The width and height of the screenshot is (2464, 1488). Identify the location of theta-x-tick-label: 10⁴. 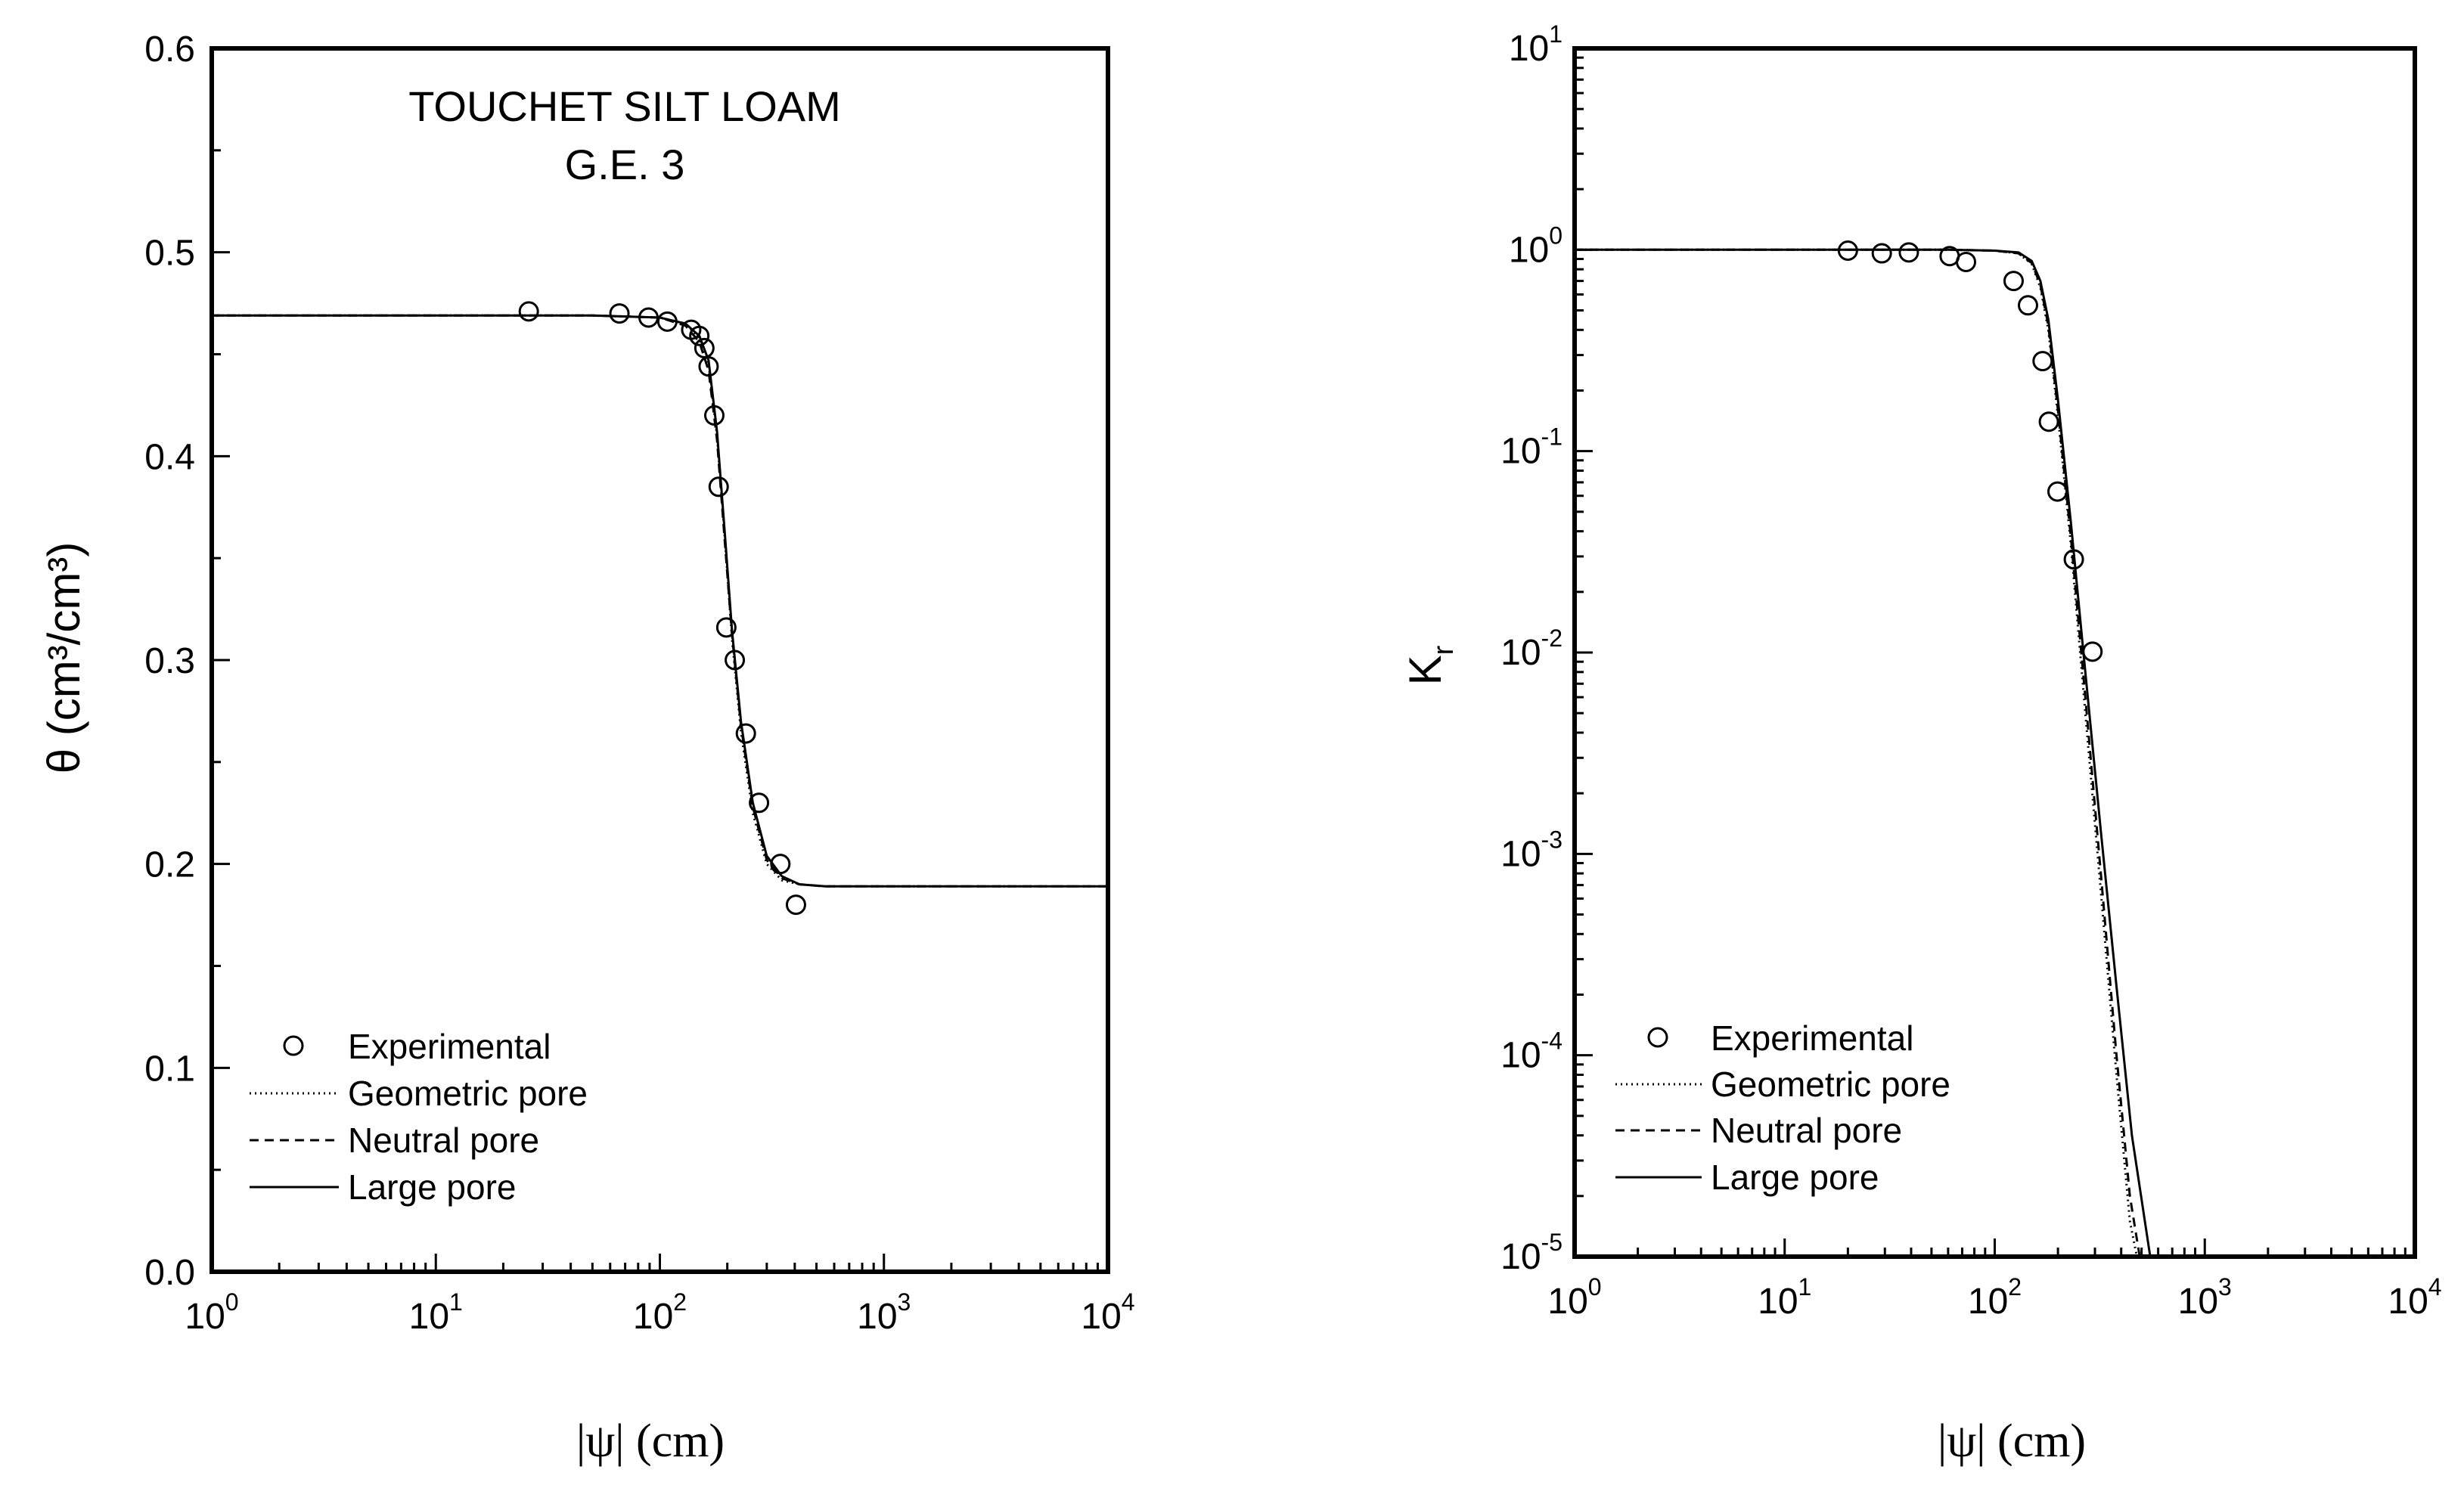
(1107, 1312).